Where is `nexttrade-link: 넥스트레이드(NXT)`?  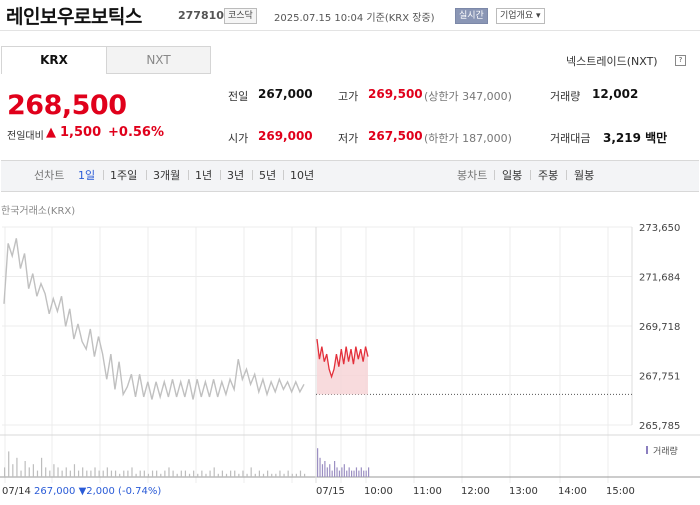
nexttrade-link: 넥스트레이드(NXT) is located at coordinates (612, 61).